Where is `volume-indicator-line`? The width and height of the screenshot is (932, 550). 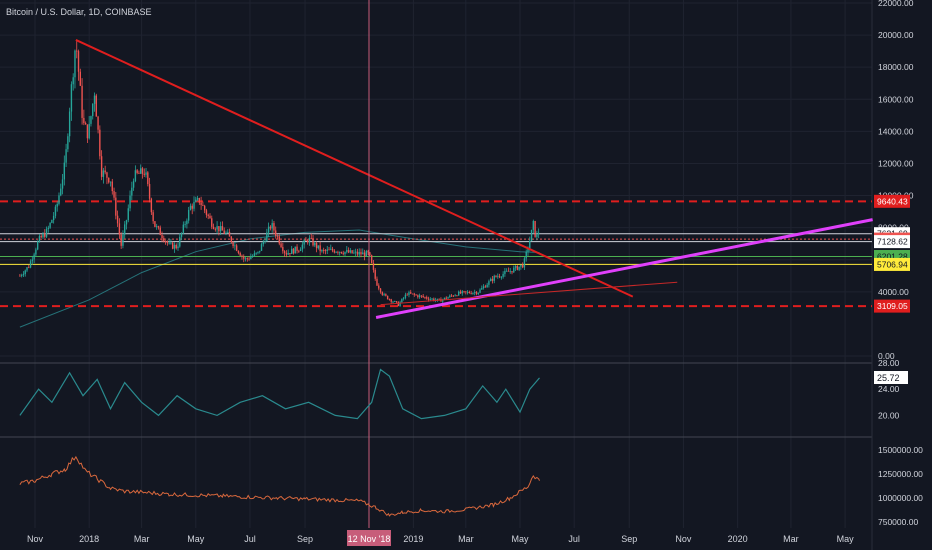 volume-indicator-line is located at coordinates (279, 486).